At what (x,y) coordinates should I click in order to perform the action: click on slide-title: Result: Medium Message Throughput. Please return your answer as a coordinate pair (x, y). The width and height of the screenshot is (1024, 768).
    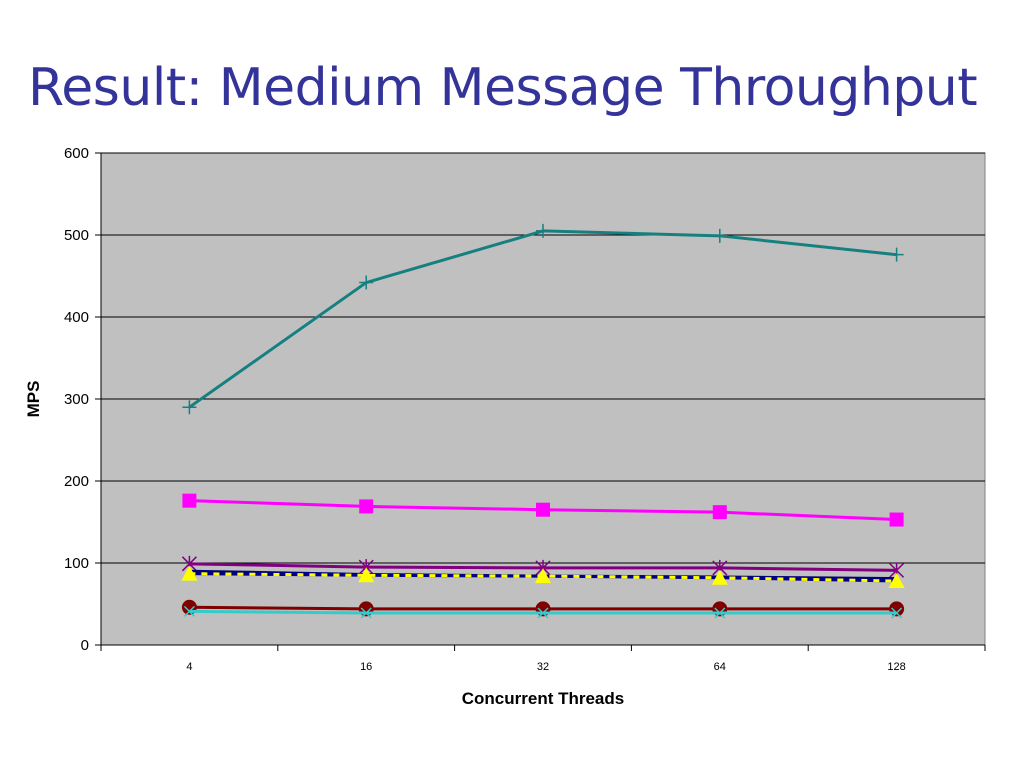
    Looking at the image, I should click on (503, 88).